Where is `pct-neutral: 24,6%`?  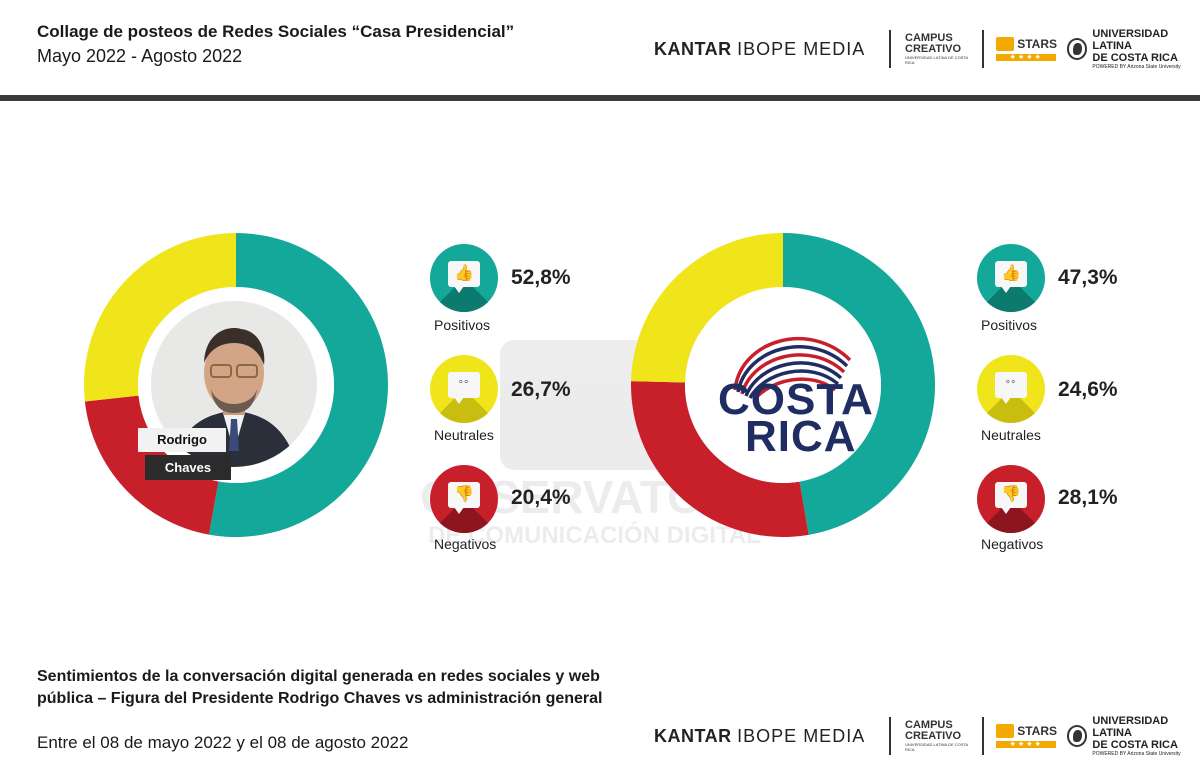
pct-neutral: 24,6% is located at coordinates (1088, 389).